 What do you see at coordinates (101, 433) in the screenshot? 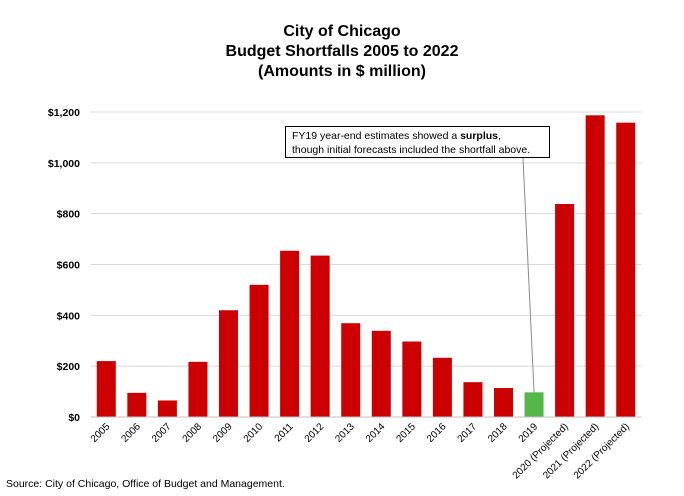
I see `x-tick-label: 2005` at bounding box center [101, 433].